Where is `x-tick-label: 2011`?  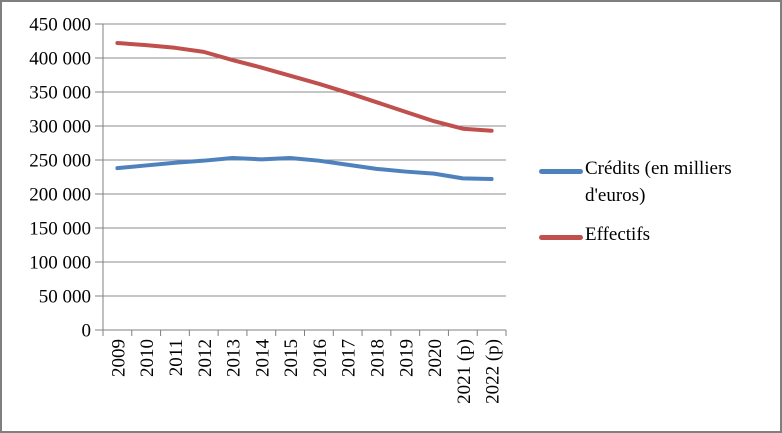
x-tick-label: 2011 is located at coordinates (176, 357).